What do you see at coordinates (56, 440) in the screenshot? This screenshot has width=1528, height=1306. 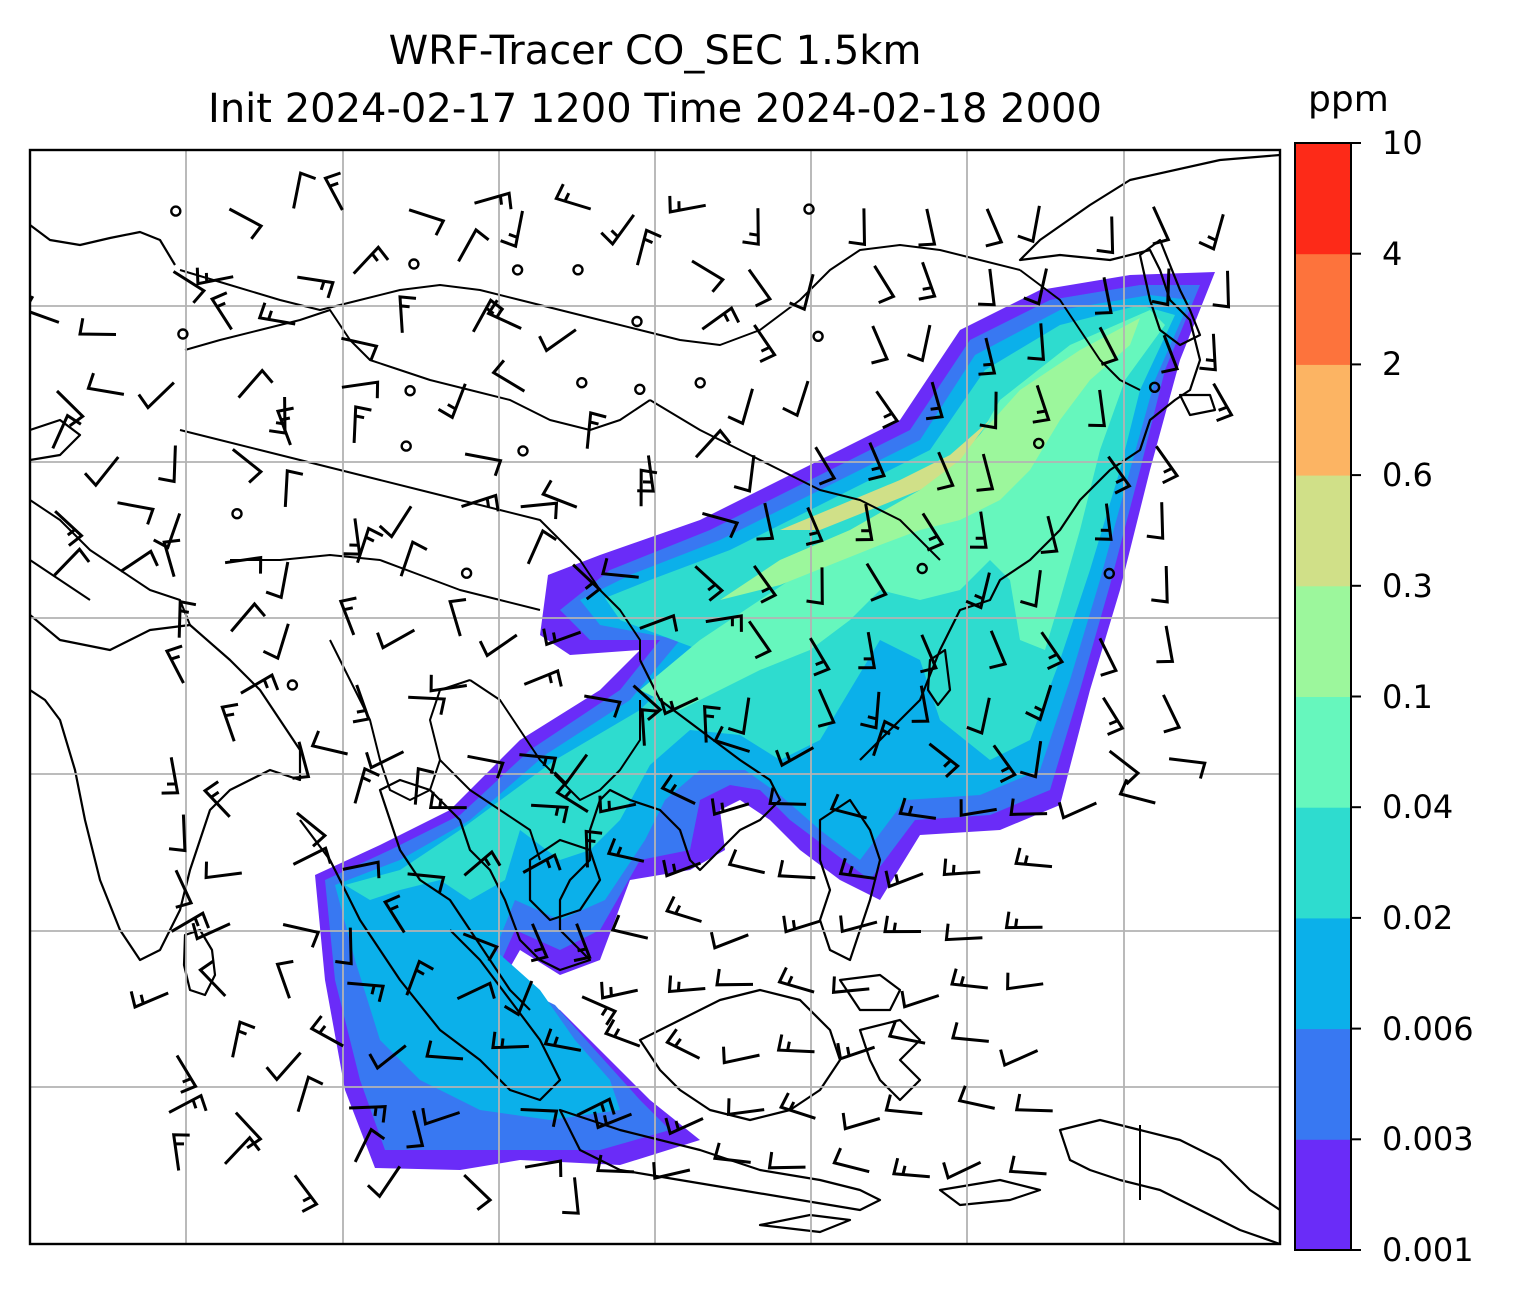 I see `coast-caspian` at bounding box center [56, 440].